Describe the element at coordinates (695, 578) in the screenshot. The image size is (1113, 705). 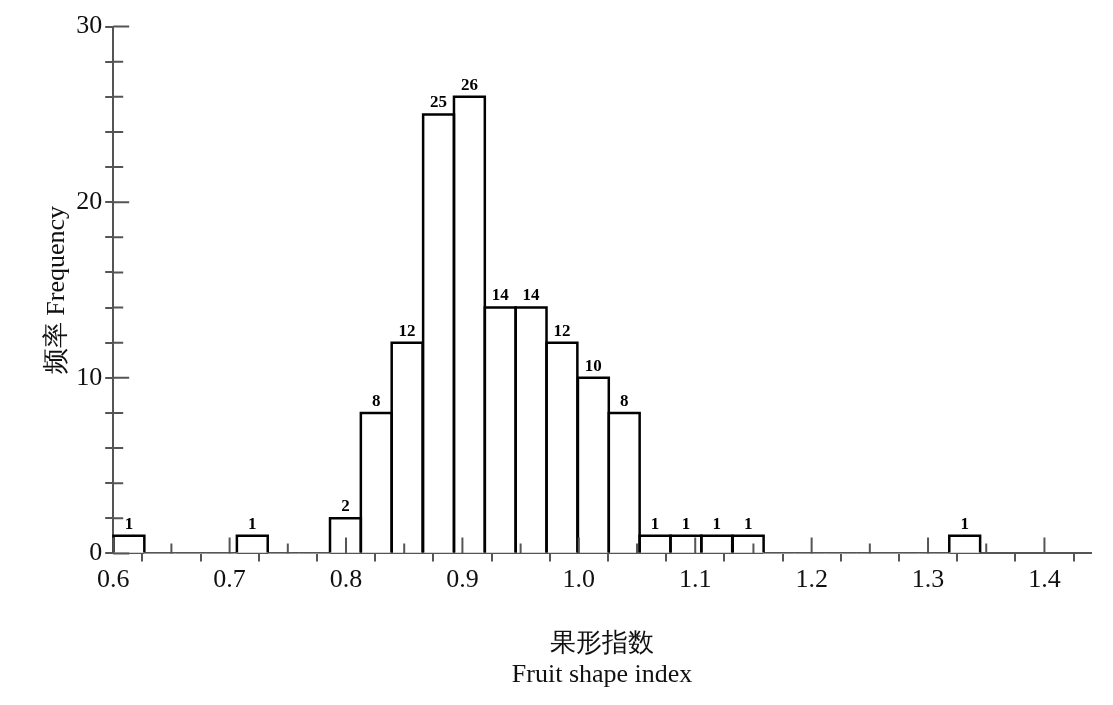
I see `x-tick-label: 1.1` at that location.